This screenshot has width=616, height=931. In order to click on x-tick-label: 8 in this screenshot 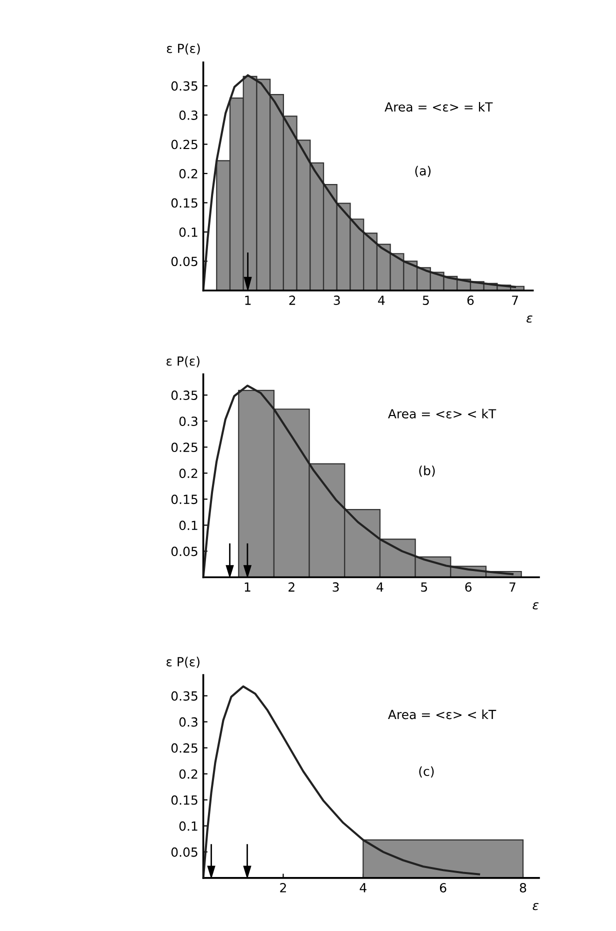, I will do `click(523, 887)`.